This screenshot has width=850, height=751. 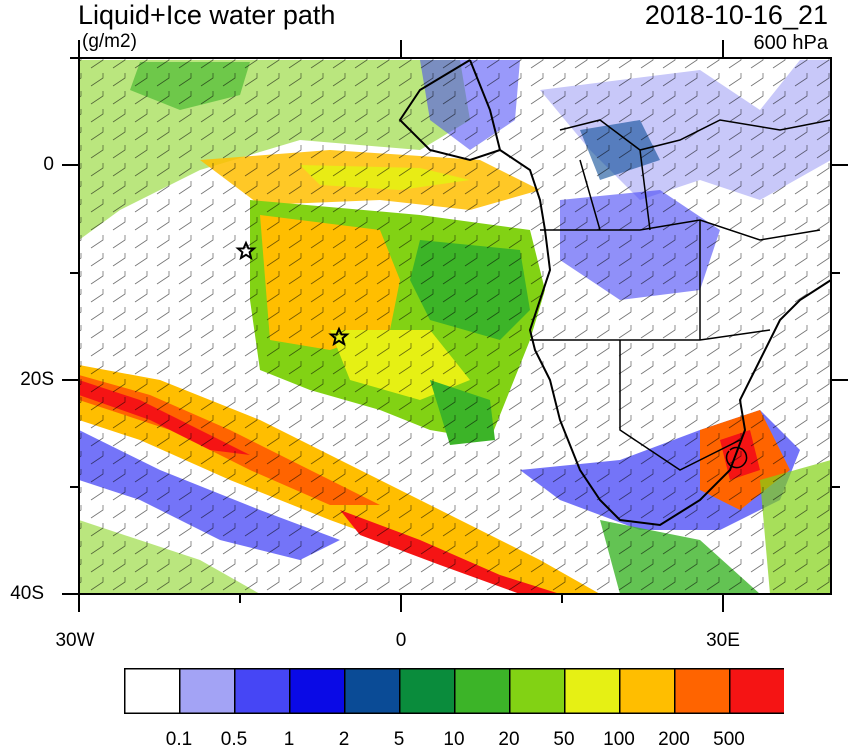 What do you see at coordinates (401, 640) in the screenshot?
I see `x-tick-label: 0` at bounding box center [401, 640].